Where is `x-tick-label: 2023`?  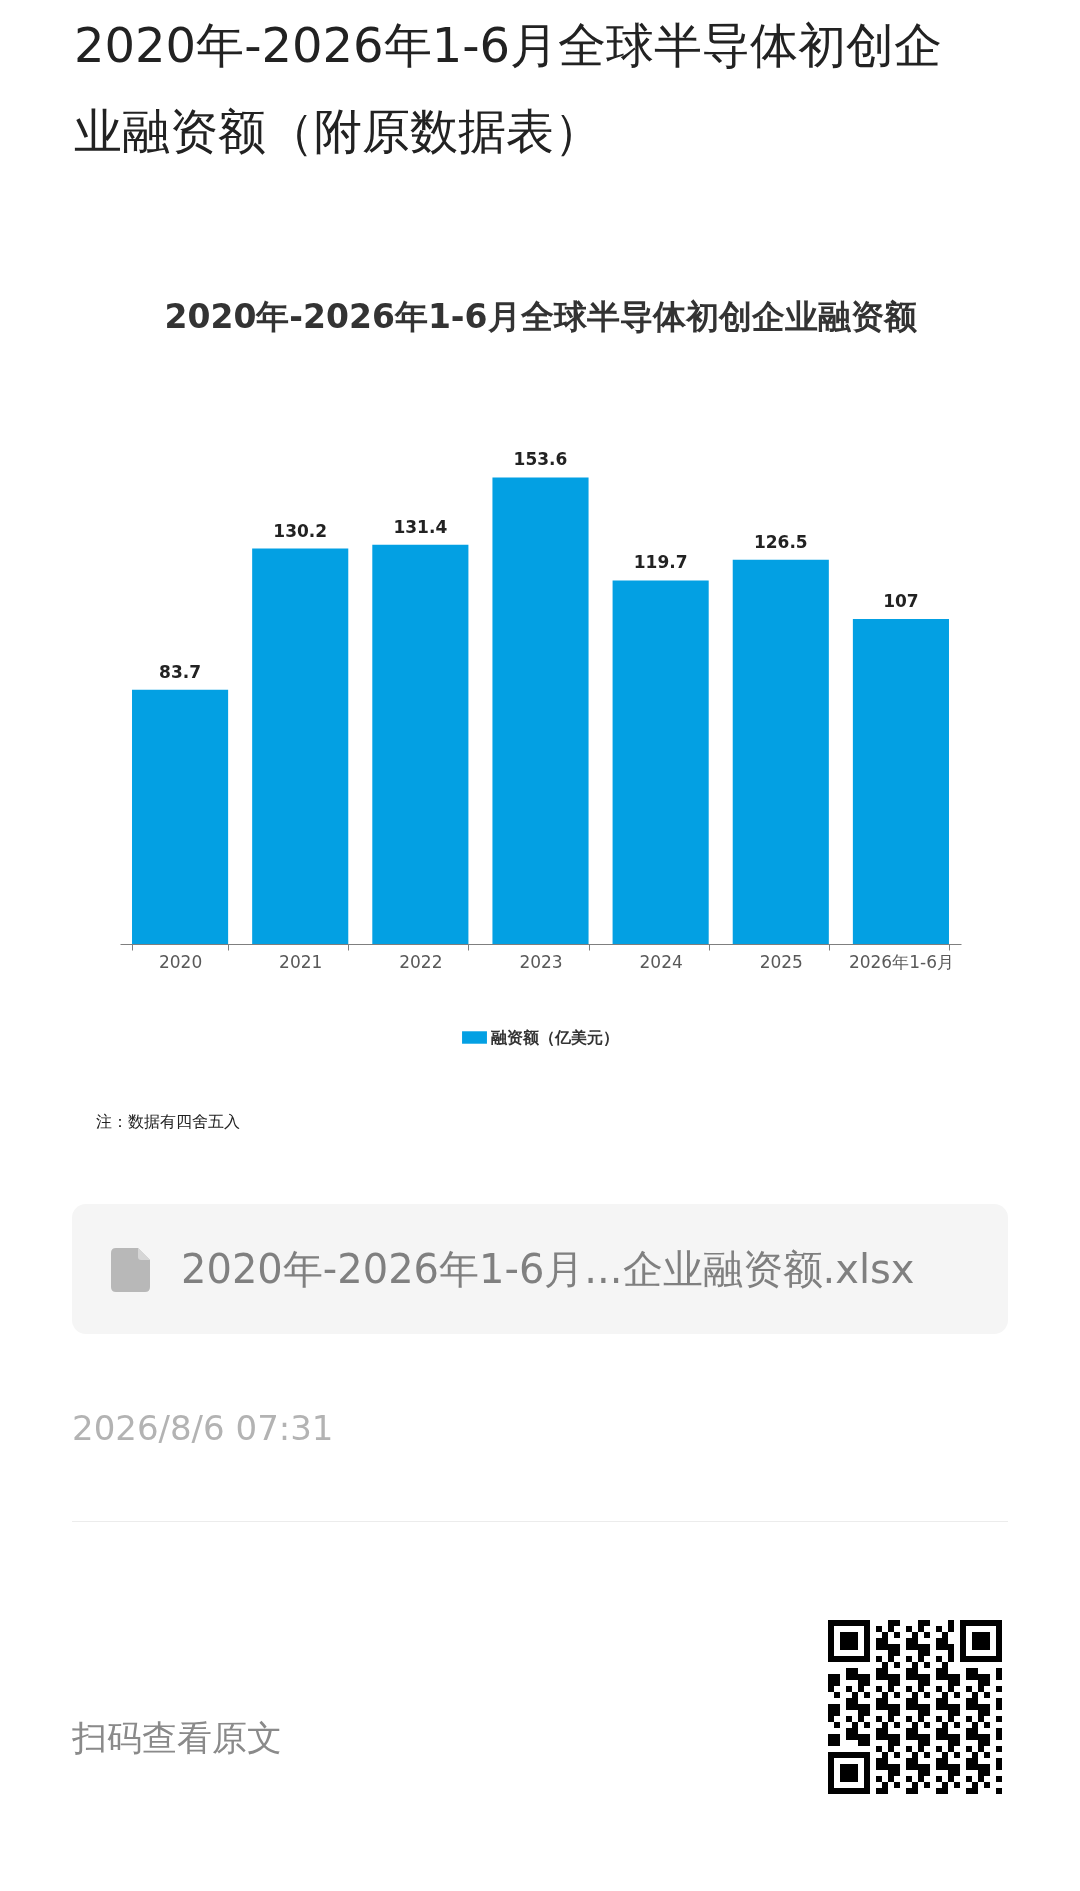
x-tick-label: 2023 is located at coordinates (541, 961).